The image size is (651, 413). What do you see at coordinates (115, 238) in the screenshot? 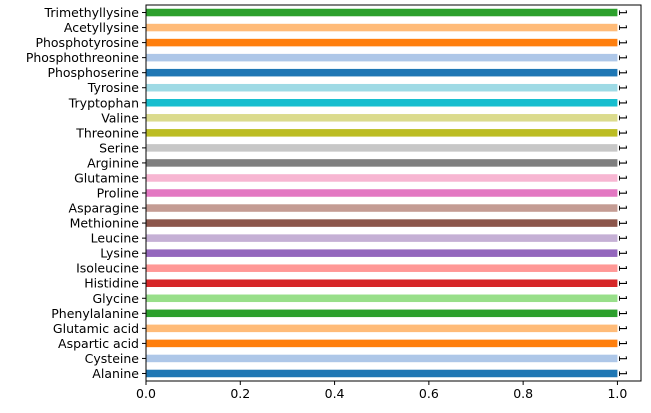
I see `y-tick-label: Leucine` at bounding box center [115, 238].